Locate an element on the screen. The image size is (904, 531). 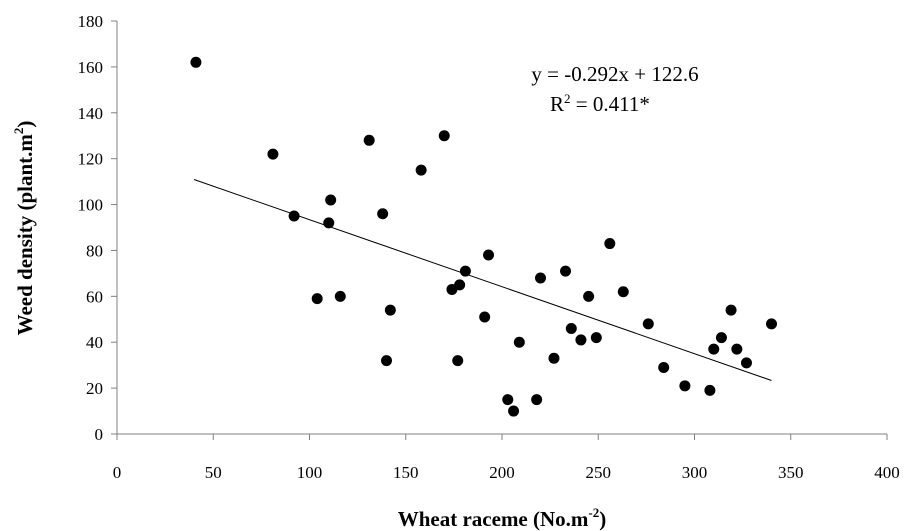
x-tick-label: 300 is located at coordinates (695, 472).